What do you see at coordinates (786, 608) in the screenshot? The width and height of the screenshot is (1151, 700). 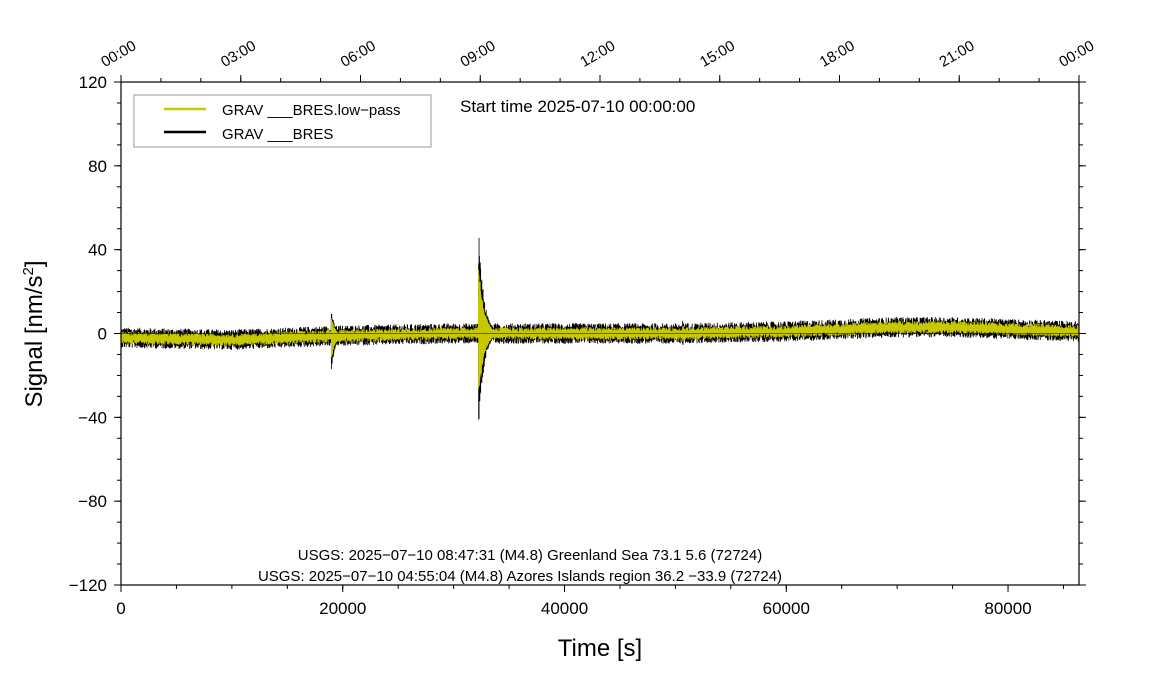 I see `x-tick-label: 60000` at bounding box center [786, 608].